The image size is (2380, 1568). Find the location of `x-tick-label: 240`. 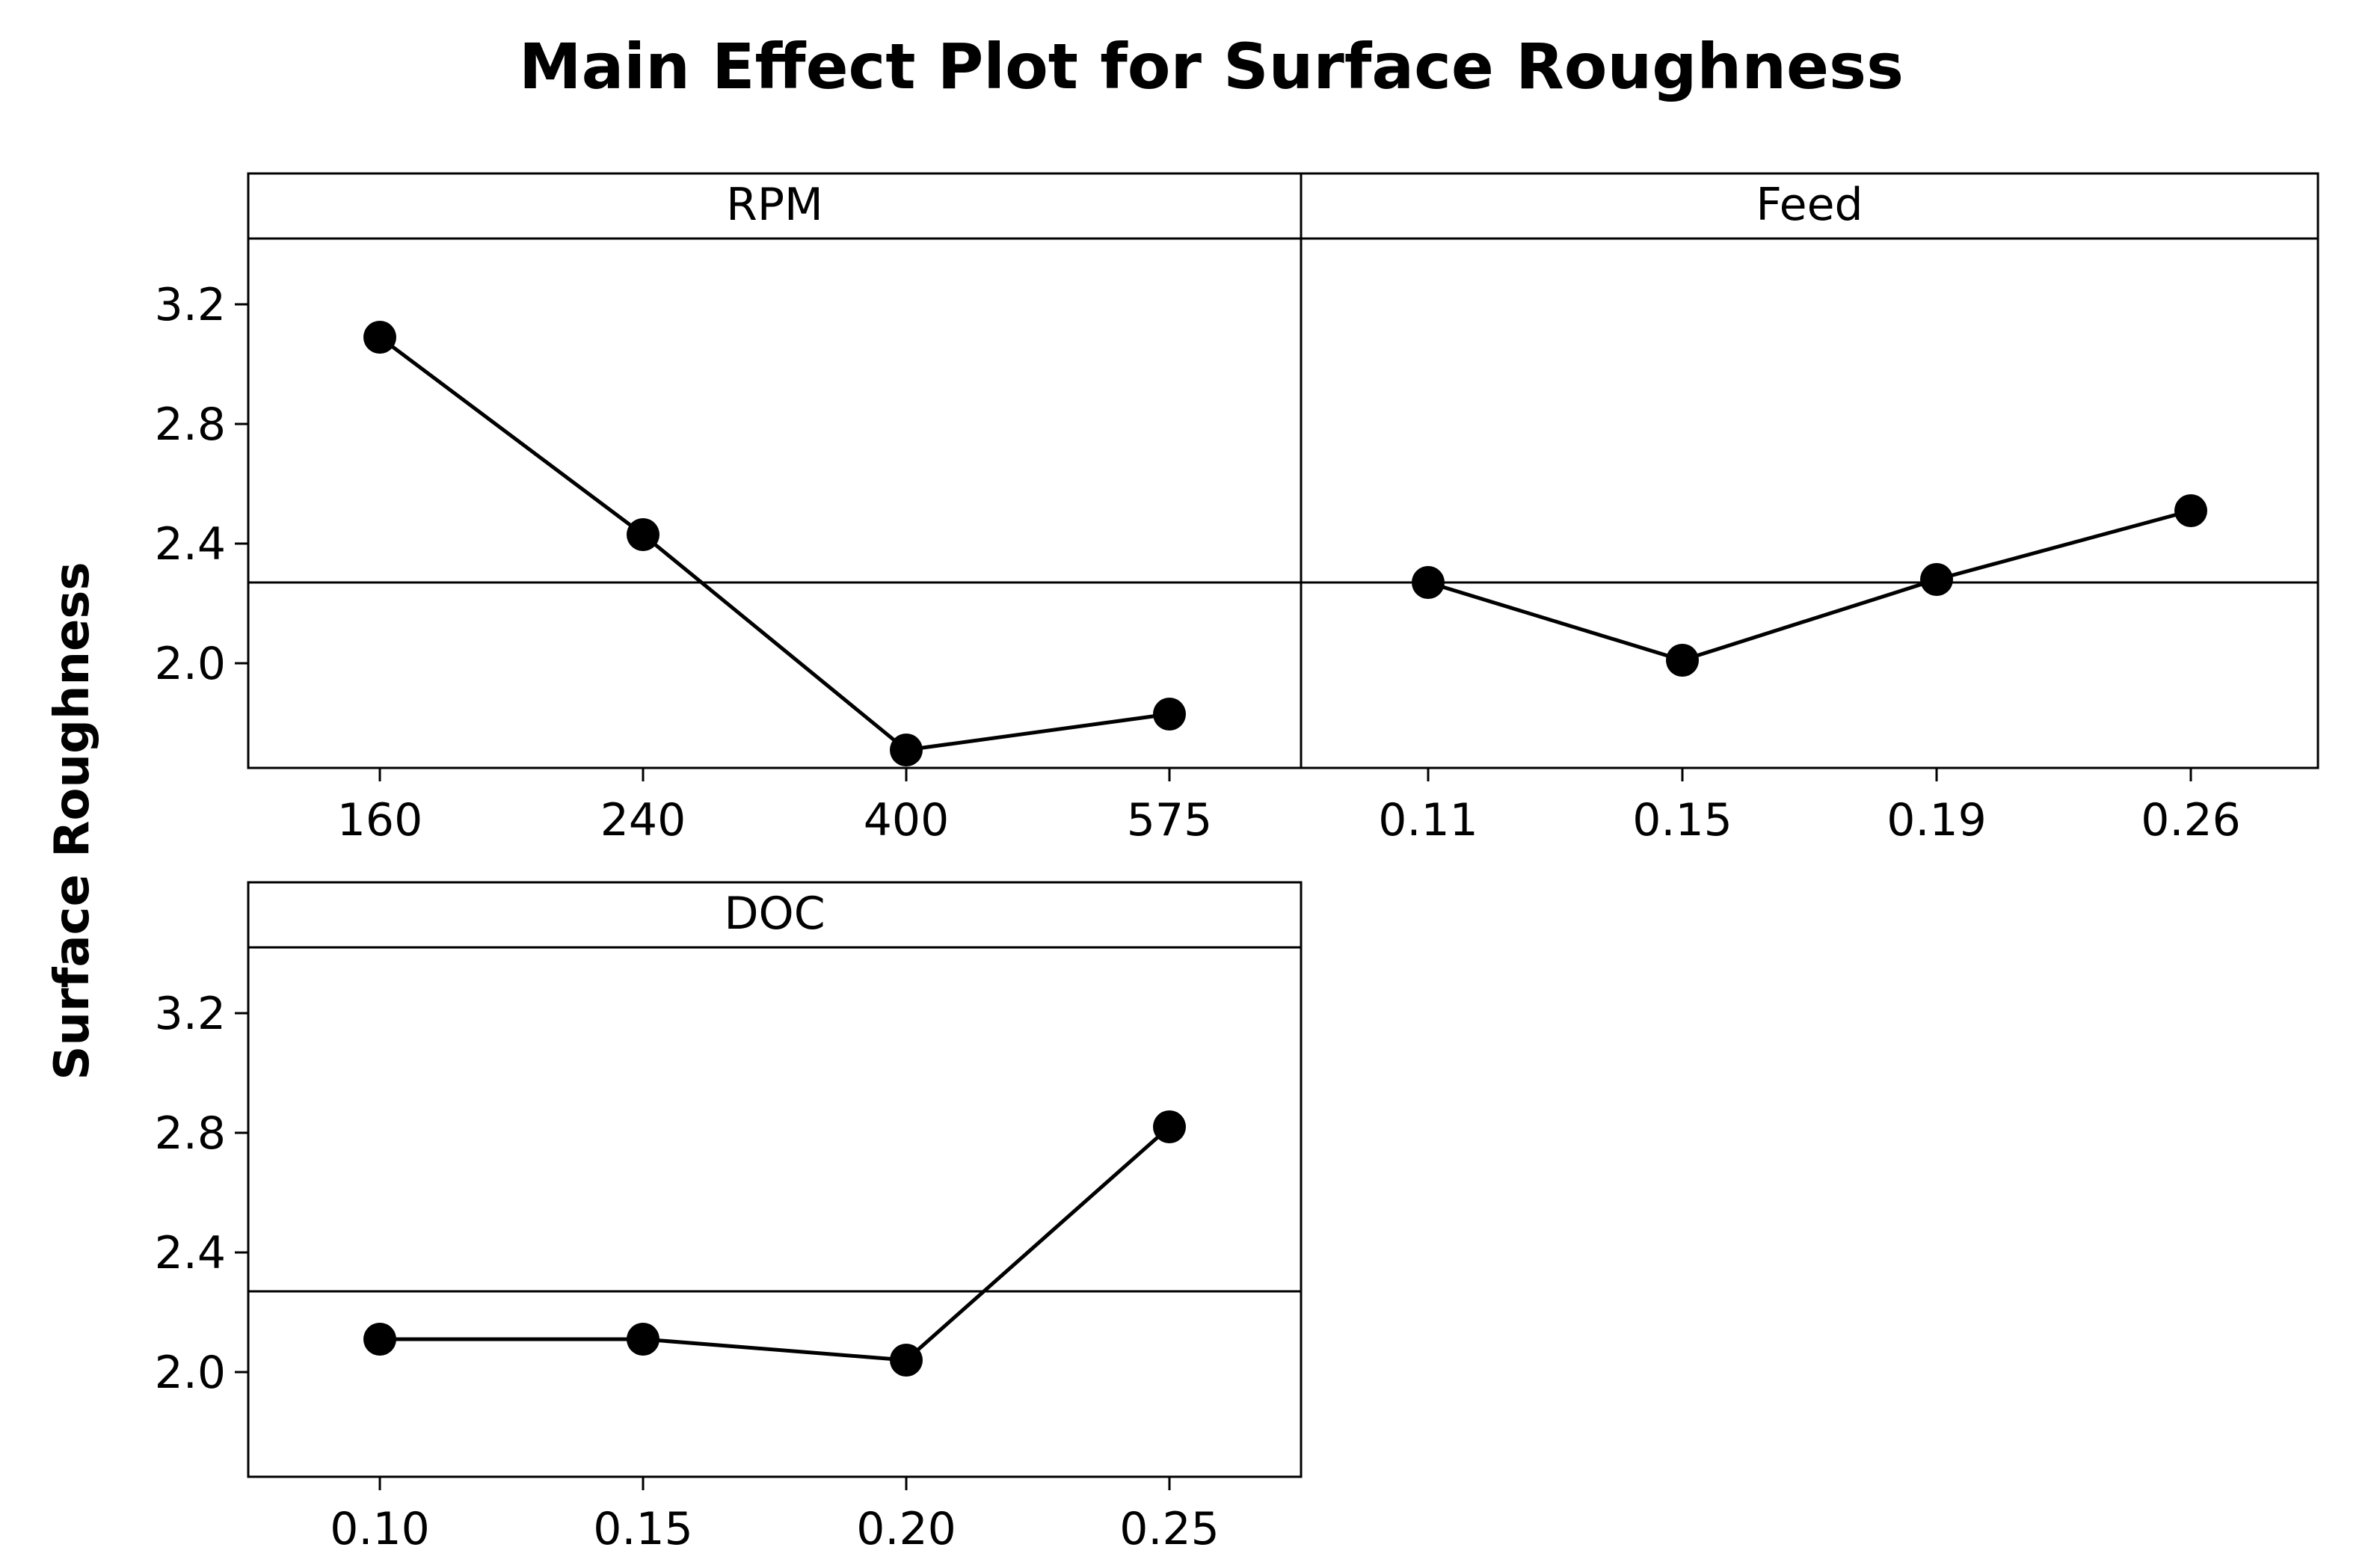

x-tick-label: 240 is located at coordinates (643, 820).